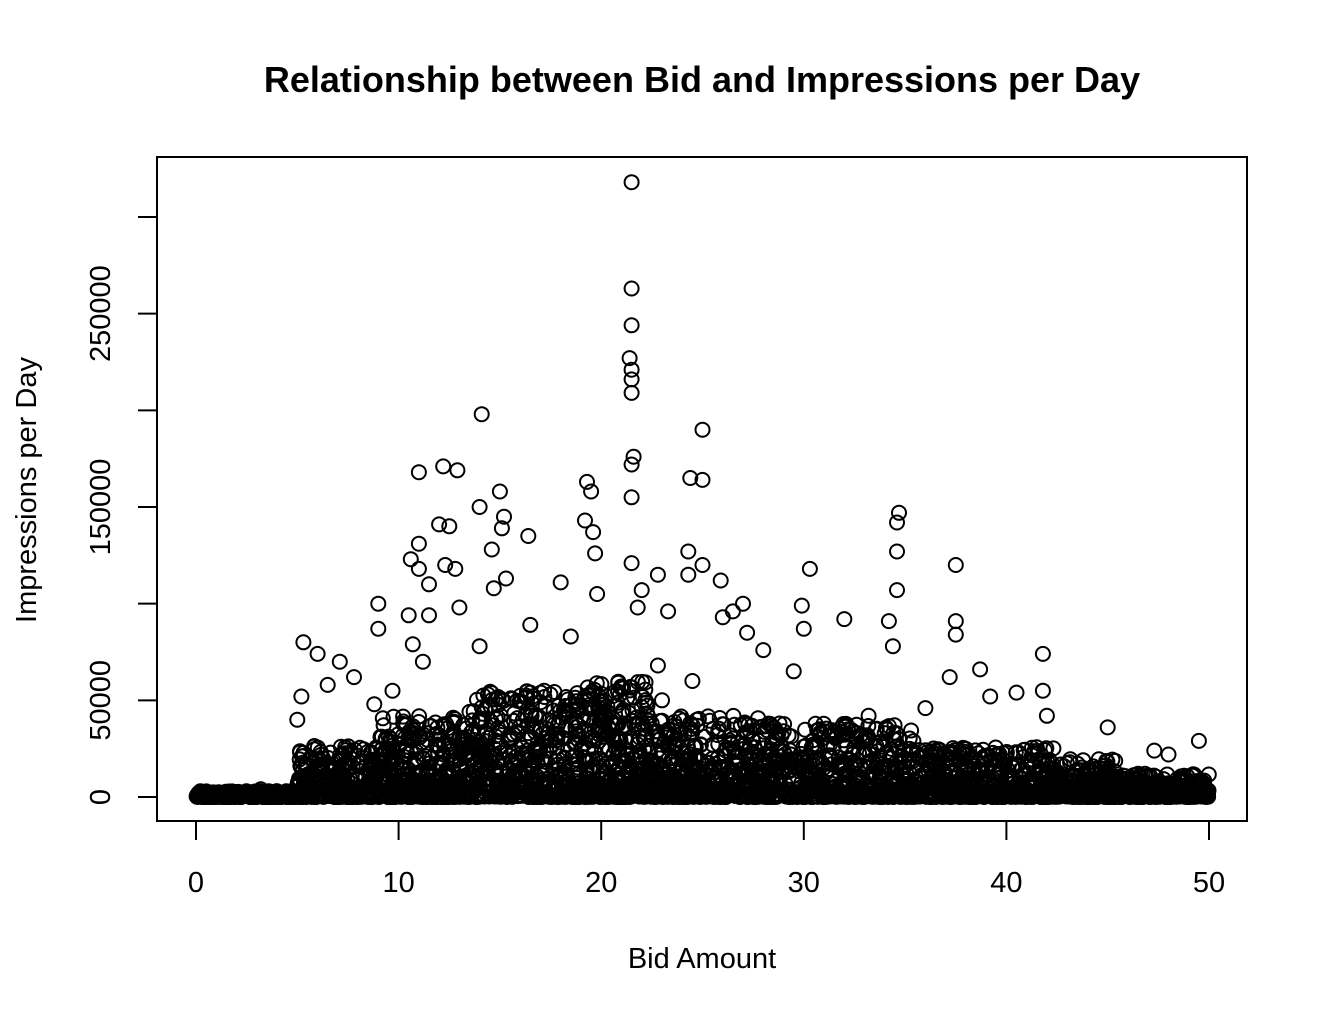 The width and height of the screenshot is (1328, 1018). What do you see at coordinates (706, 859) in the screenshot?
I see `x-axis: 0 10 20 30 40 50` at bounding box center [706, 859].